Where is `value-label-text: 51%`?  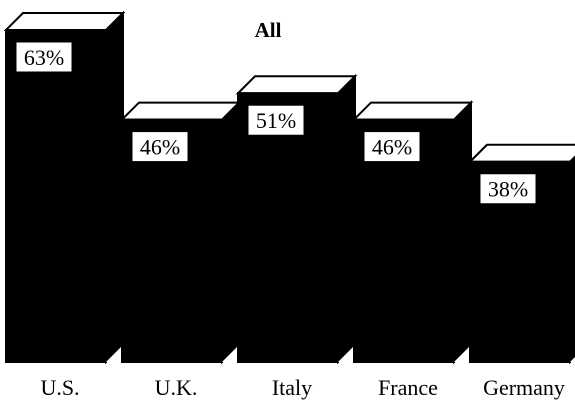
value-label-text: 51% is located at coordinates (276, 120).